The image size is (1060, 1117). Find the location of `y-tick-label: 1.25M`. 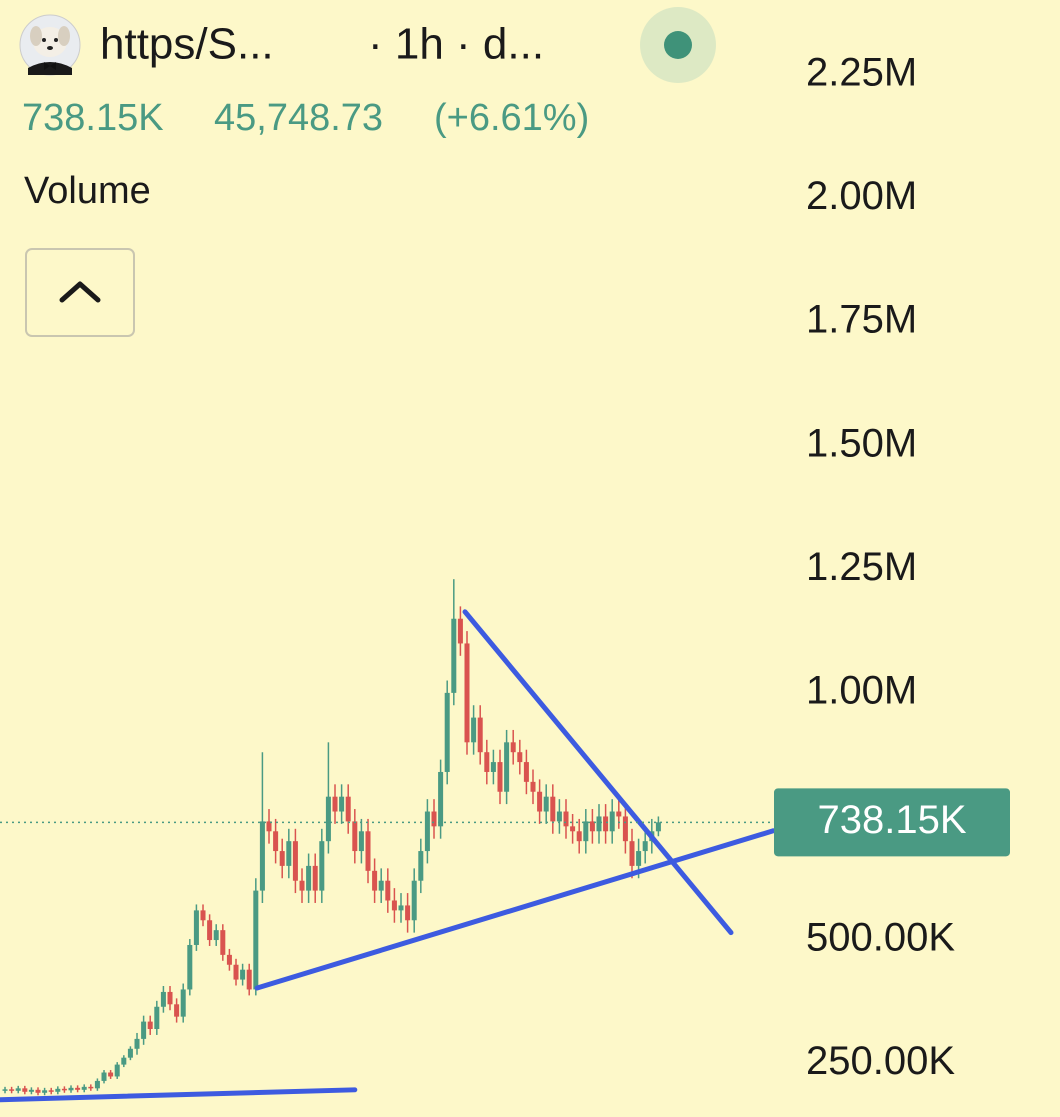

y-tick-label: 1.25M is located at coordinates (861, 567).